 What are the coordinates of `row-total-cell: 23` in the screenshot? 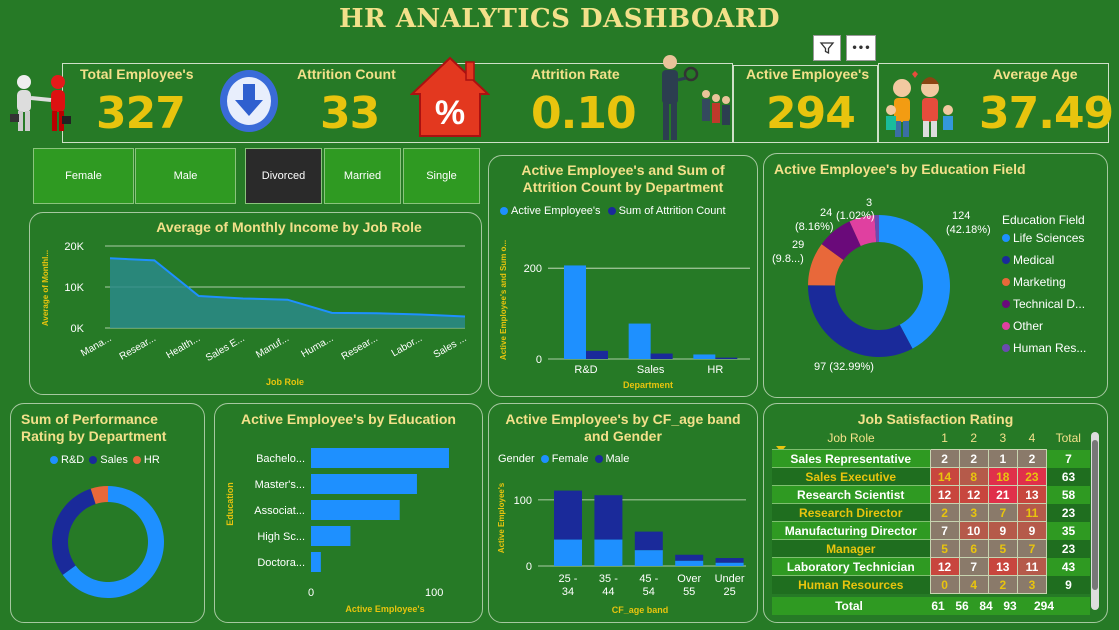 It's located at (1068, 512).